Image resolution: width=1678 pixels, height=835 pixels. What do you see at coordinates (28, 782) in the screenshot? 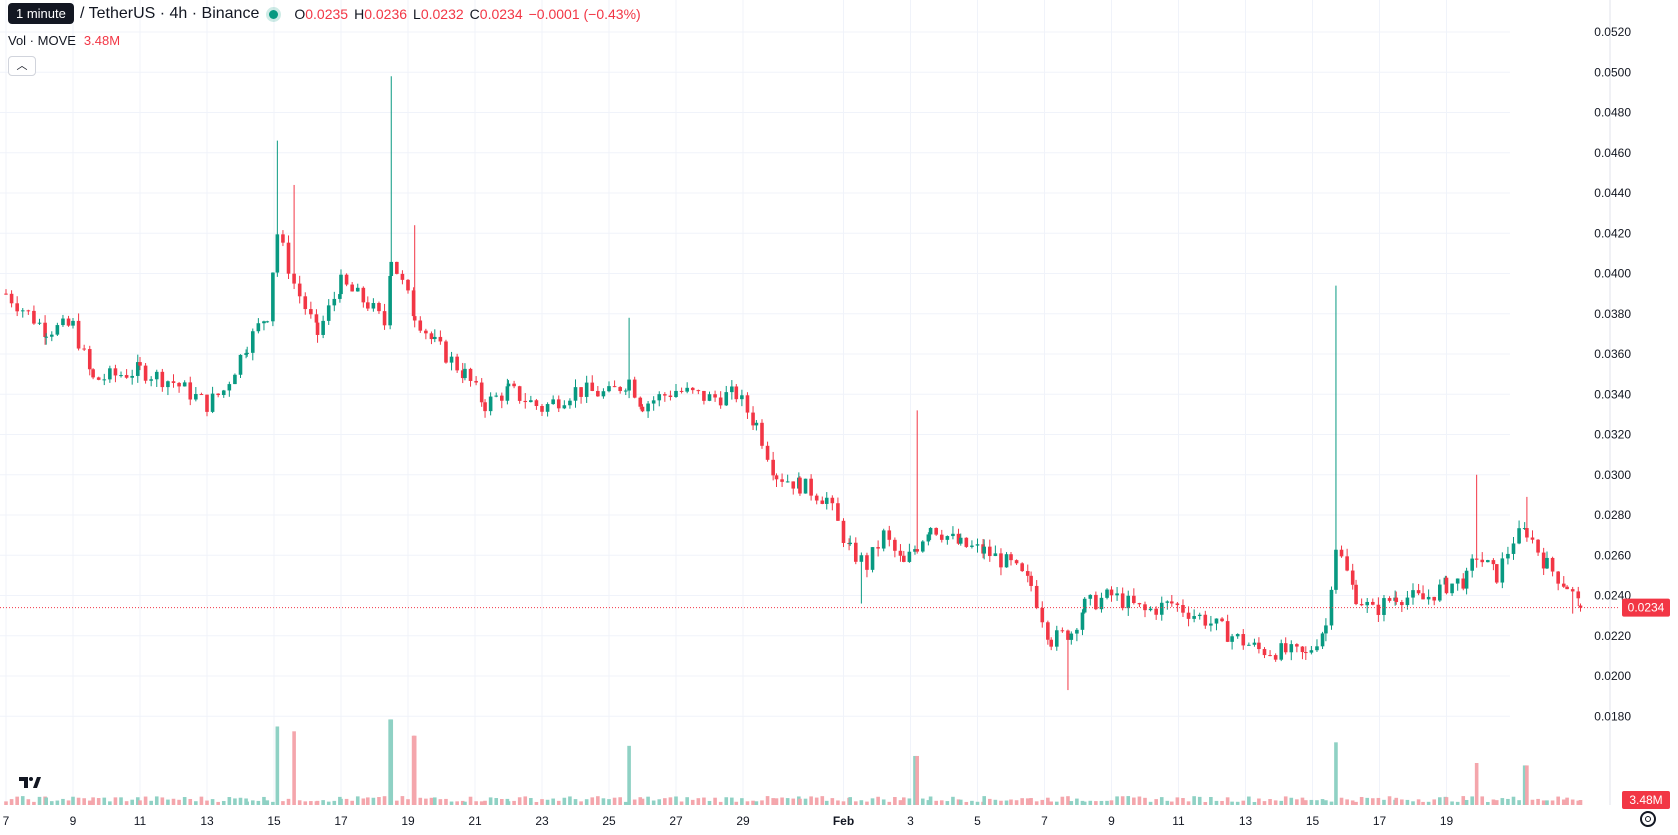
I see `tradingview-logo-icon` at bounding box center [28, 782].